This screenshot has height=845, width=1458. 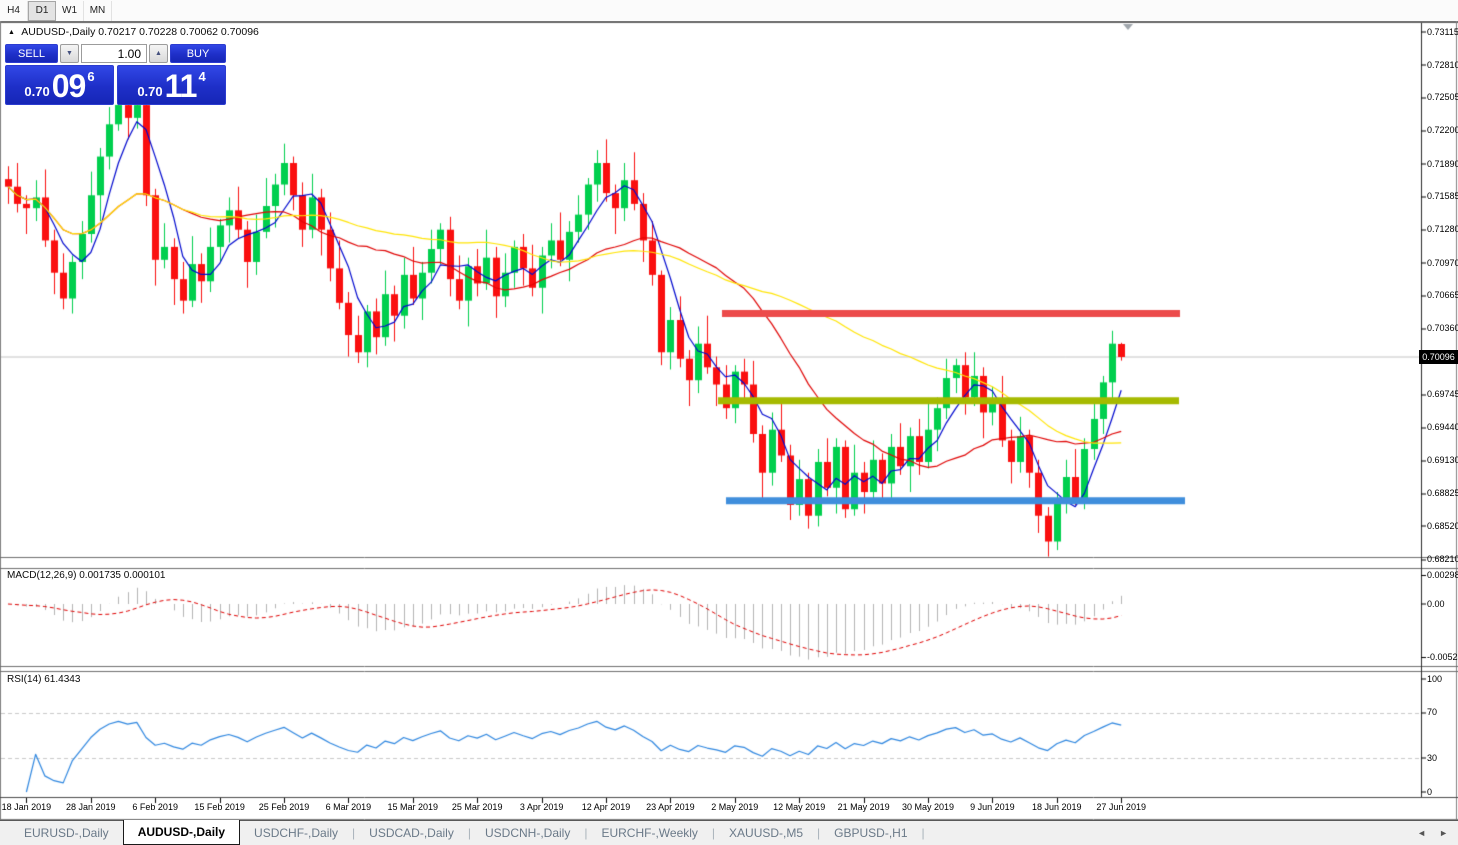 What do you see at coordinates (1442, 31) in the screenshot?
I see `price-axis-label: 0.73115` at bounding box center [1442, 31].